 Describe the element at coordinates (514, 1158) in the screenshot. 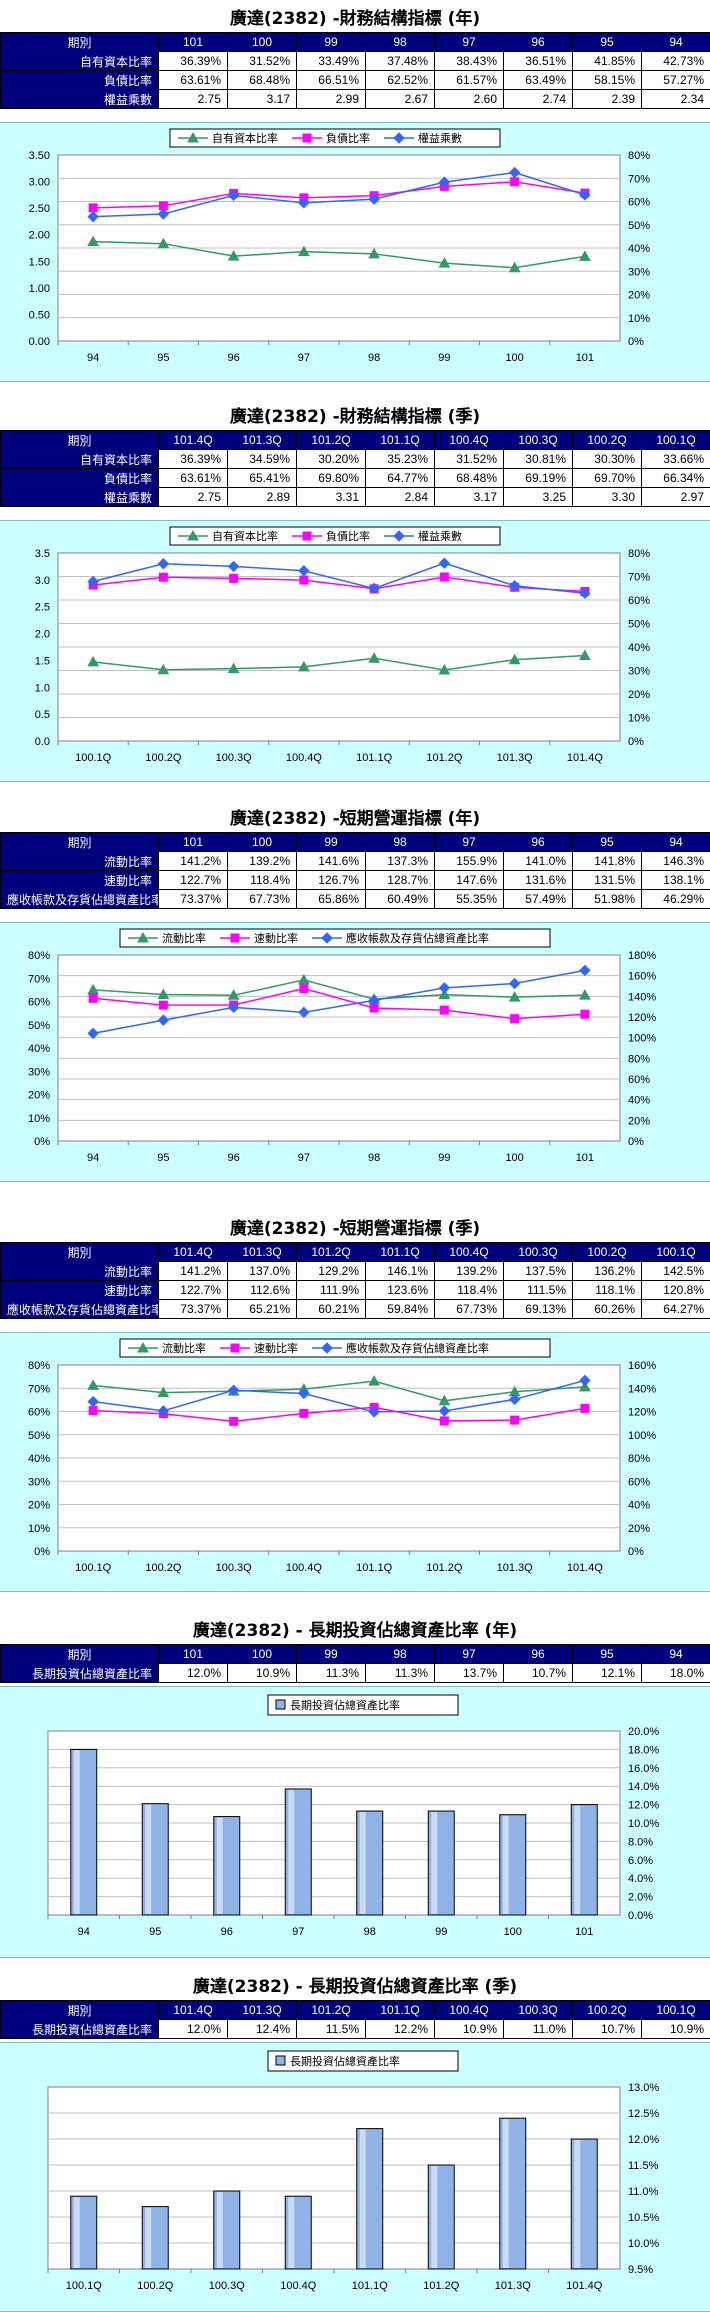

I see `x-tick-label: 100` at that location.